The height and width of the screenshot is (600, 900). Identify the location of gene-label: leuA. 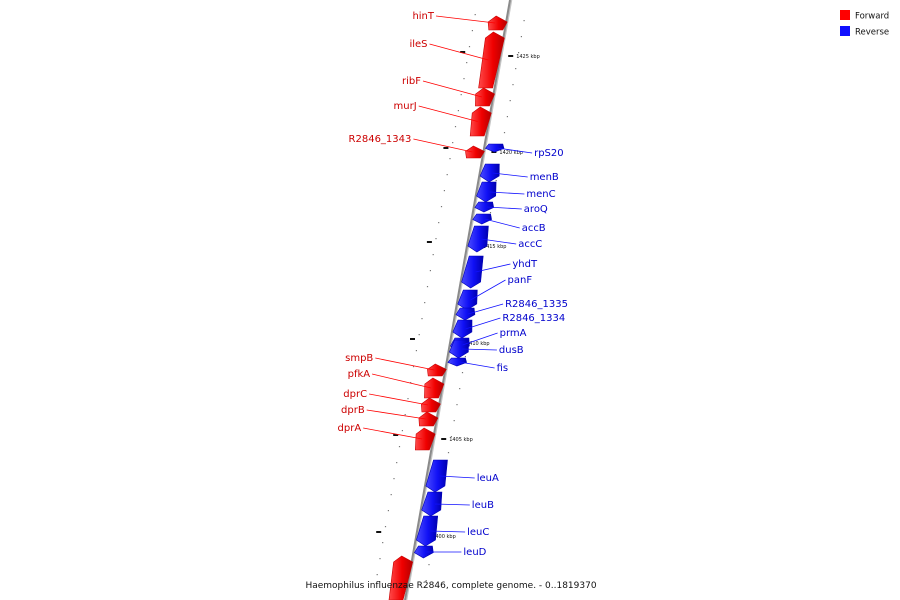
(488, 478).